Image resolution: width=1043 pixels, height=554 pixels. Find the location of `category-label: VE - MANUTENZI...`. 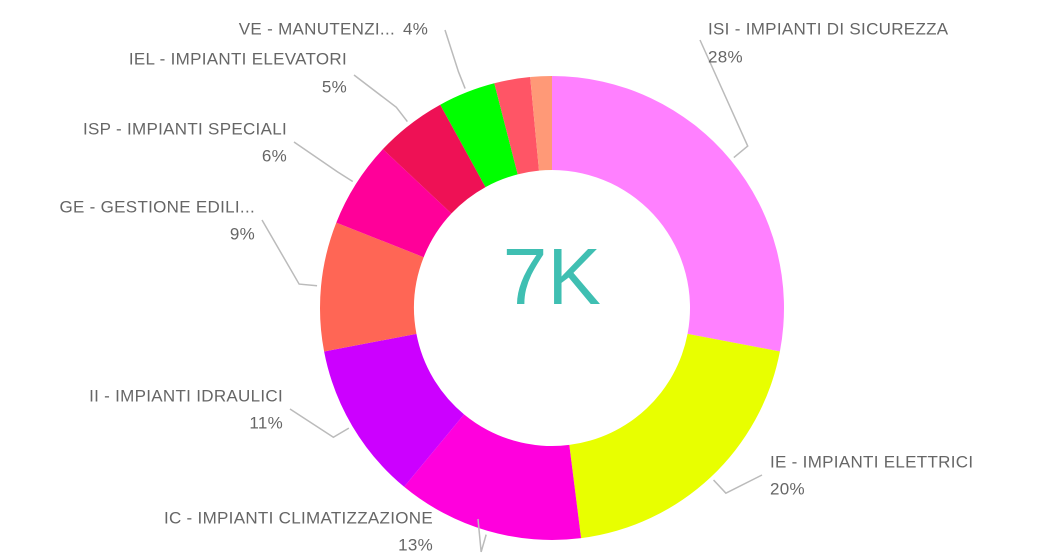

category-label: VE - MANUTENZI... is located at coordinates (317, 28).